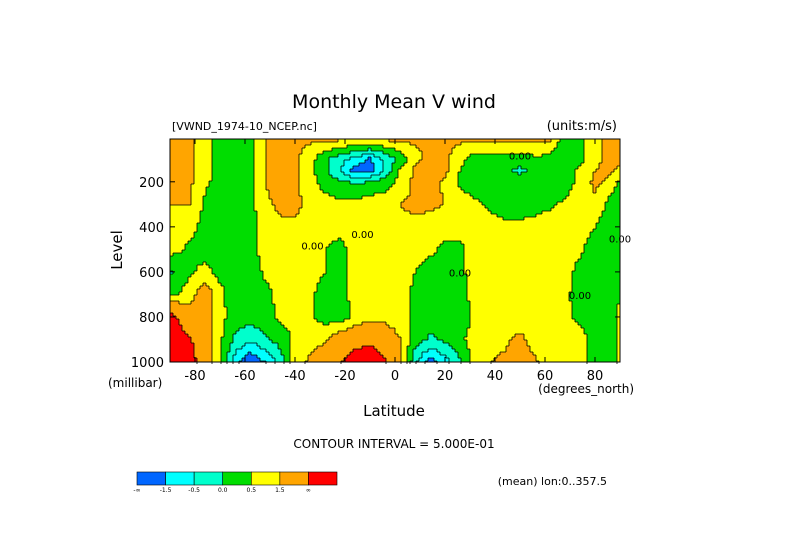 Image resolution: width=789 pixels, height=558 pixels. Describe the element at coordinates (344, 376) in the screenshot. I see `x-tick-label: -20` at that location.